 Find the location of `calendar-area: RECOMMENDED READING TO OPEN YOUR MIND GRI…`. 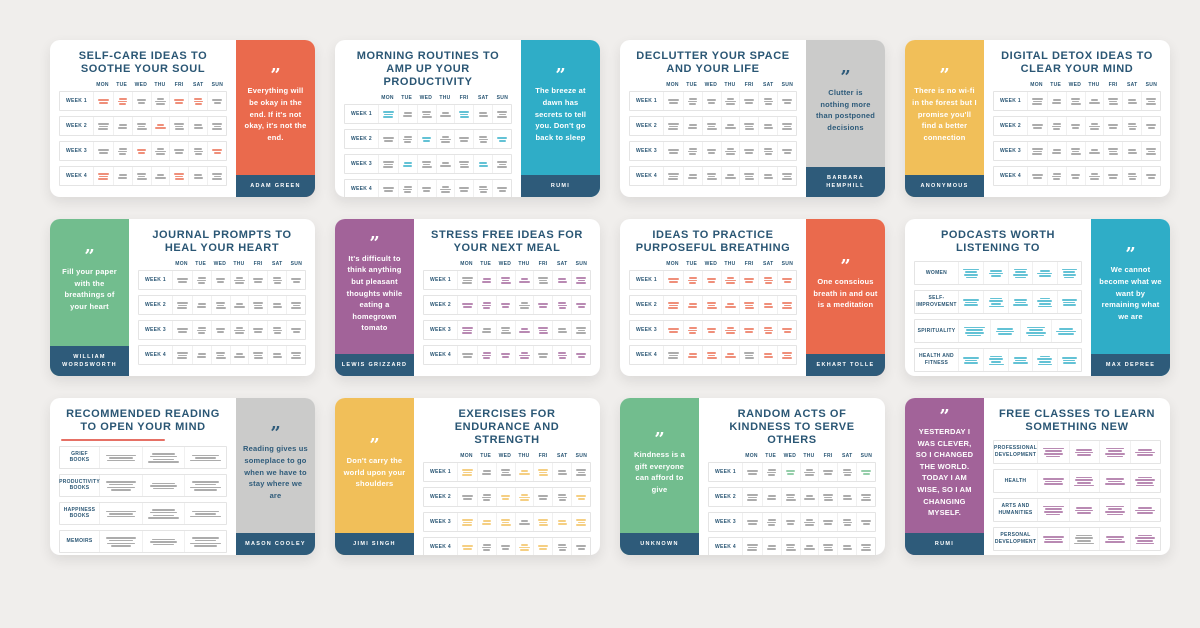

calendar-area: RECOMMENDED READING TO OPEN YOUR MIND GRI… is located at coordinates (143, 476).